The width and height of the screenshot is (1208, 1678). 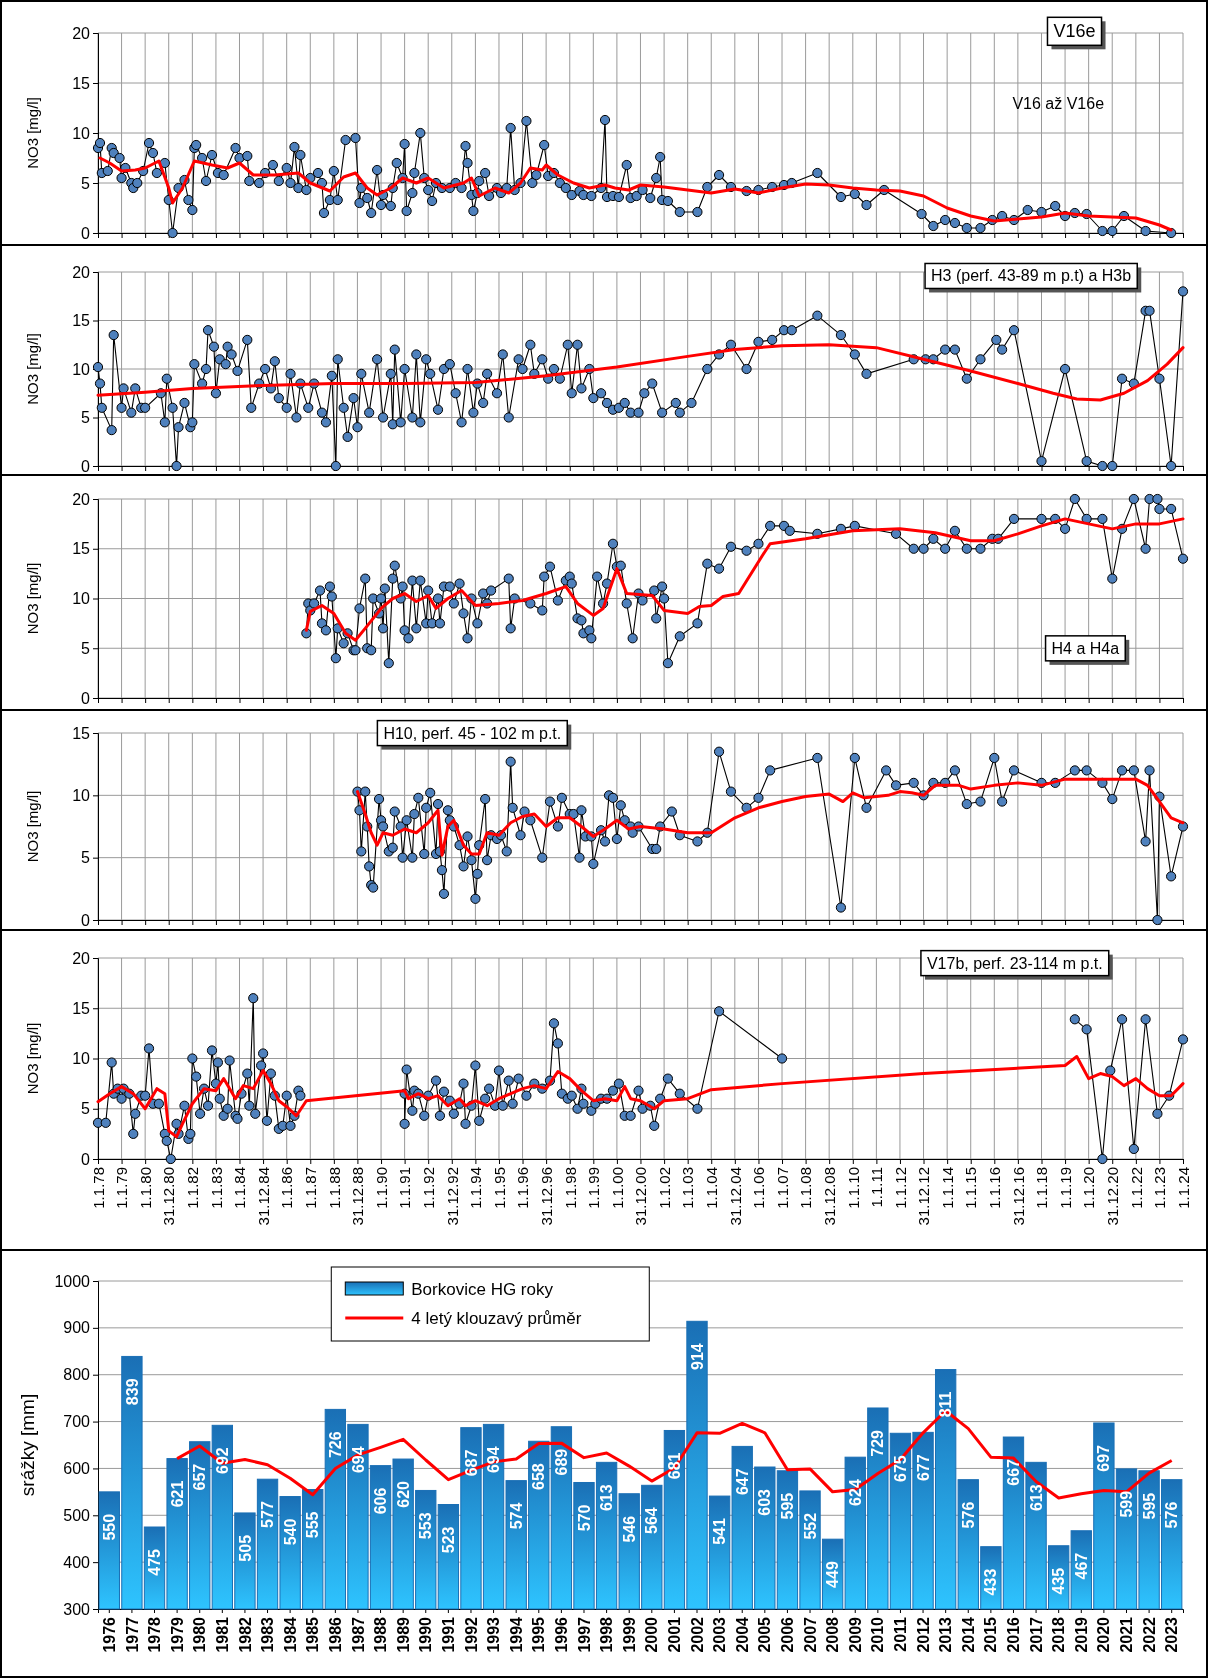 What do you see at coordinates (946, 1404) in the screenshot?
I see `data-label: 811` at bounding box center [946, 1404].